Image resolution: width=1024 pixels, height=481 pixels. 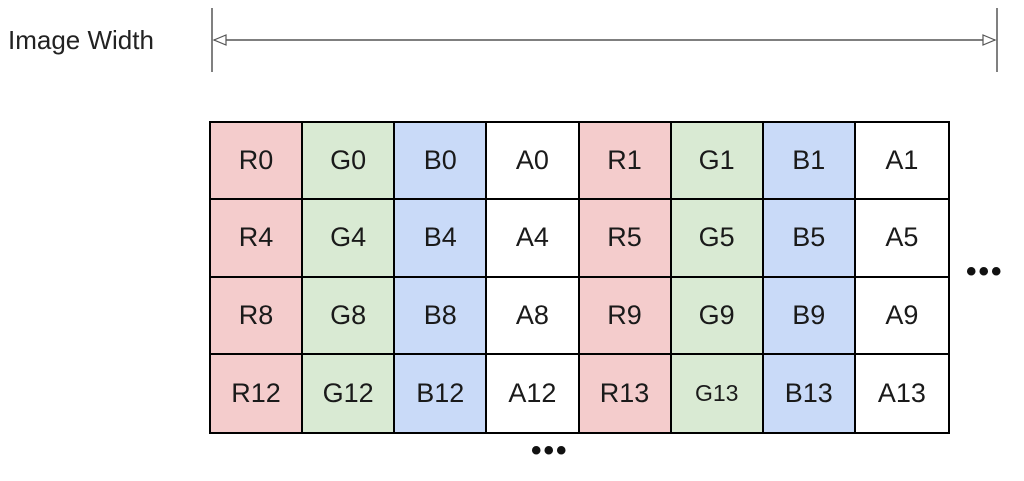 What do you see at coordinates (441, 393) in the screenshot?
I see `pixel-cell-b12: B12` at bounding box center [441, 393].